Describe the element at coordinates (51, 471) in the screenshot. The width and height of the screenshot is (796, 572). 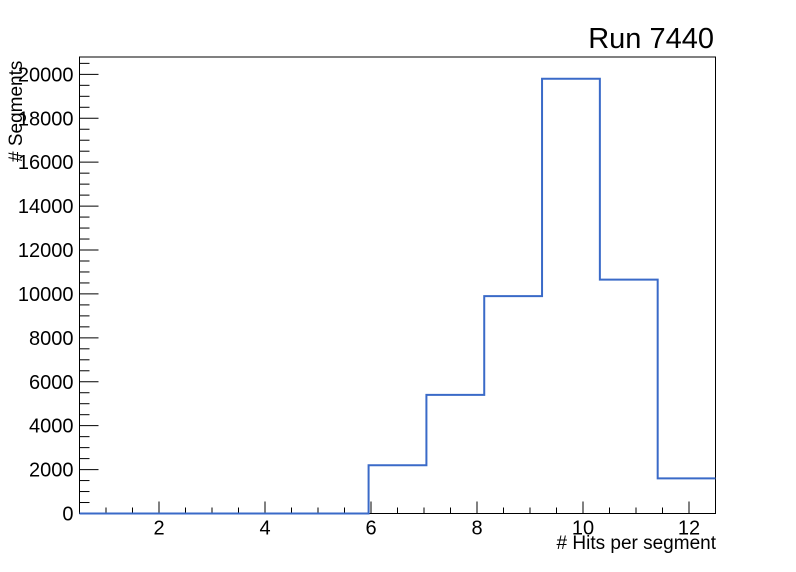
I see `y-tick-label: 2000` at that location.